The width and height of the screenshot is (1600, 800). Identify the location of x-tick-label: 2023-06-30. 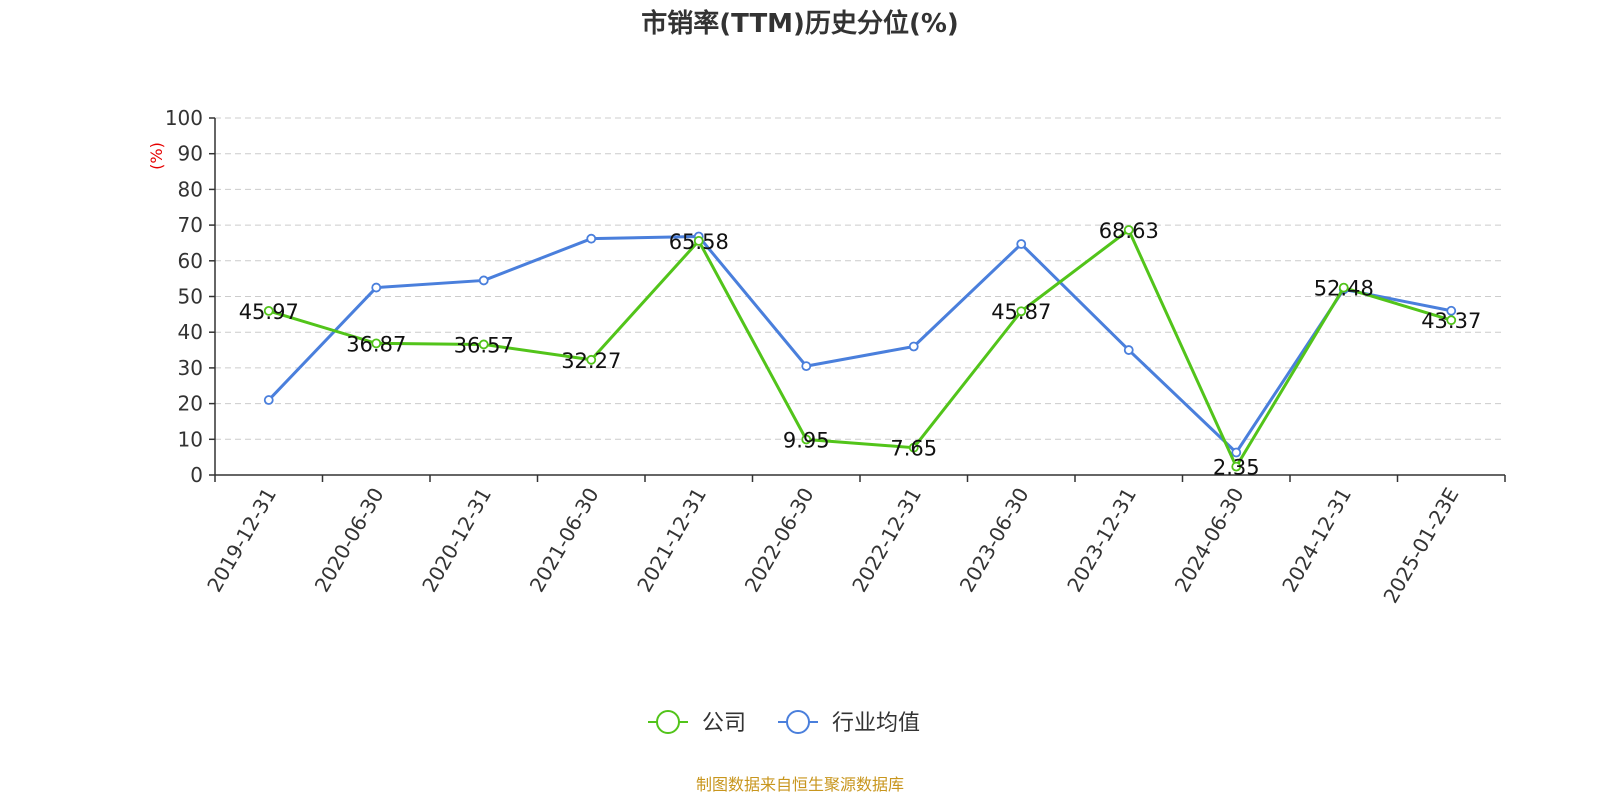
(994, 540).